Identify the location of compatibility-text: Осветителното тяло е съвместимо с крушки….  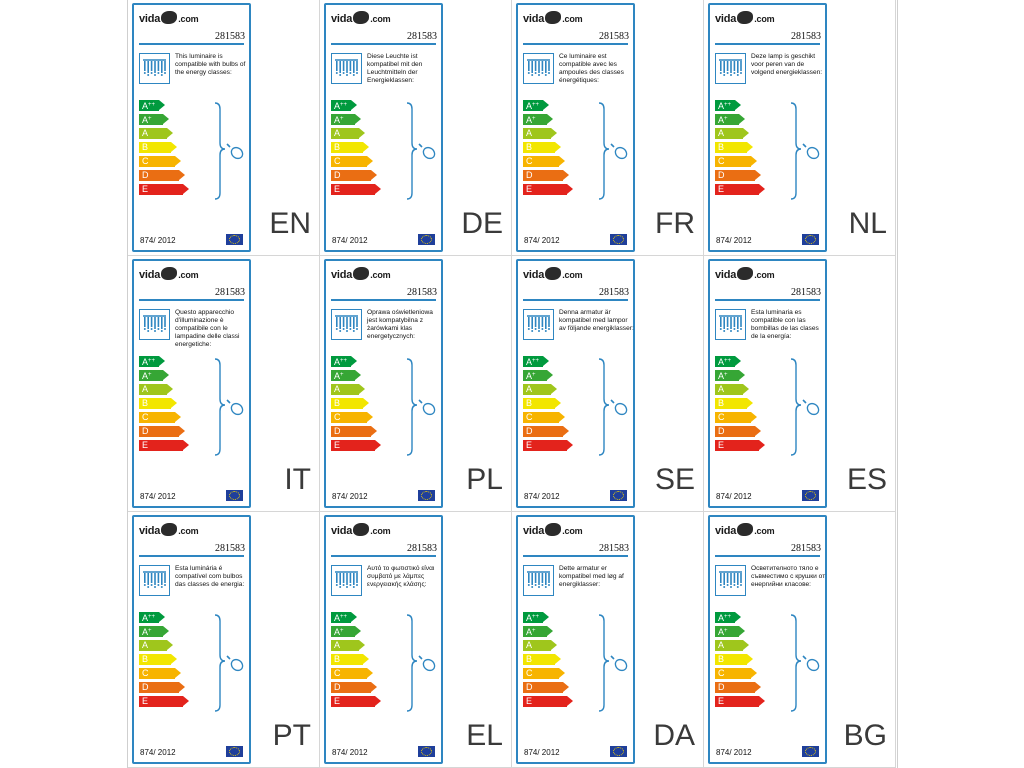
(788, 576).